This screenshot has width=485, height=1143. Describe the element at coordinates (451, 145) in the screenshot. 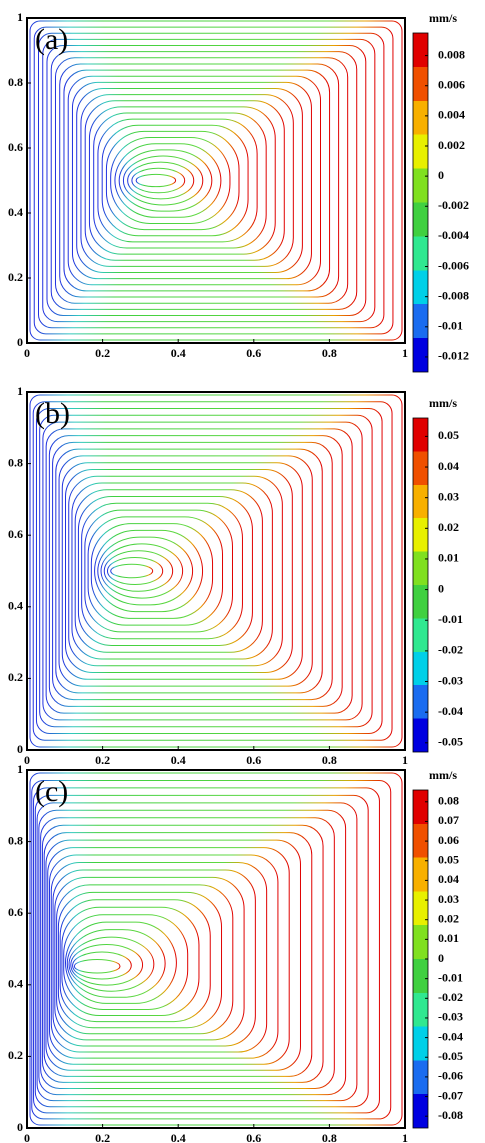

I see `colorbar-tick-label: 0.002` at that location.